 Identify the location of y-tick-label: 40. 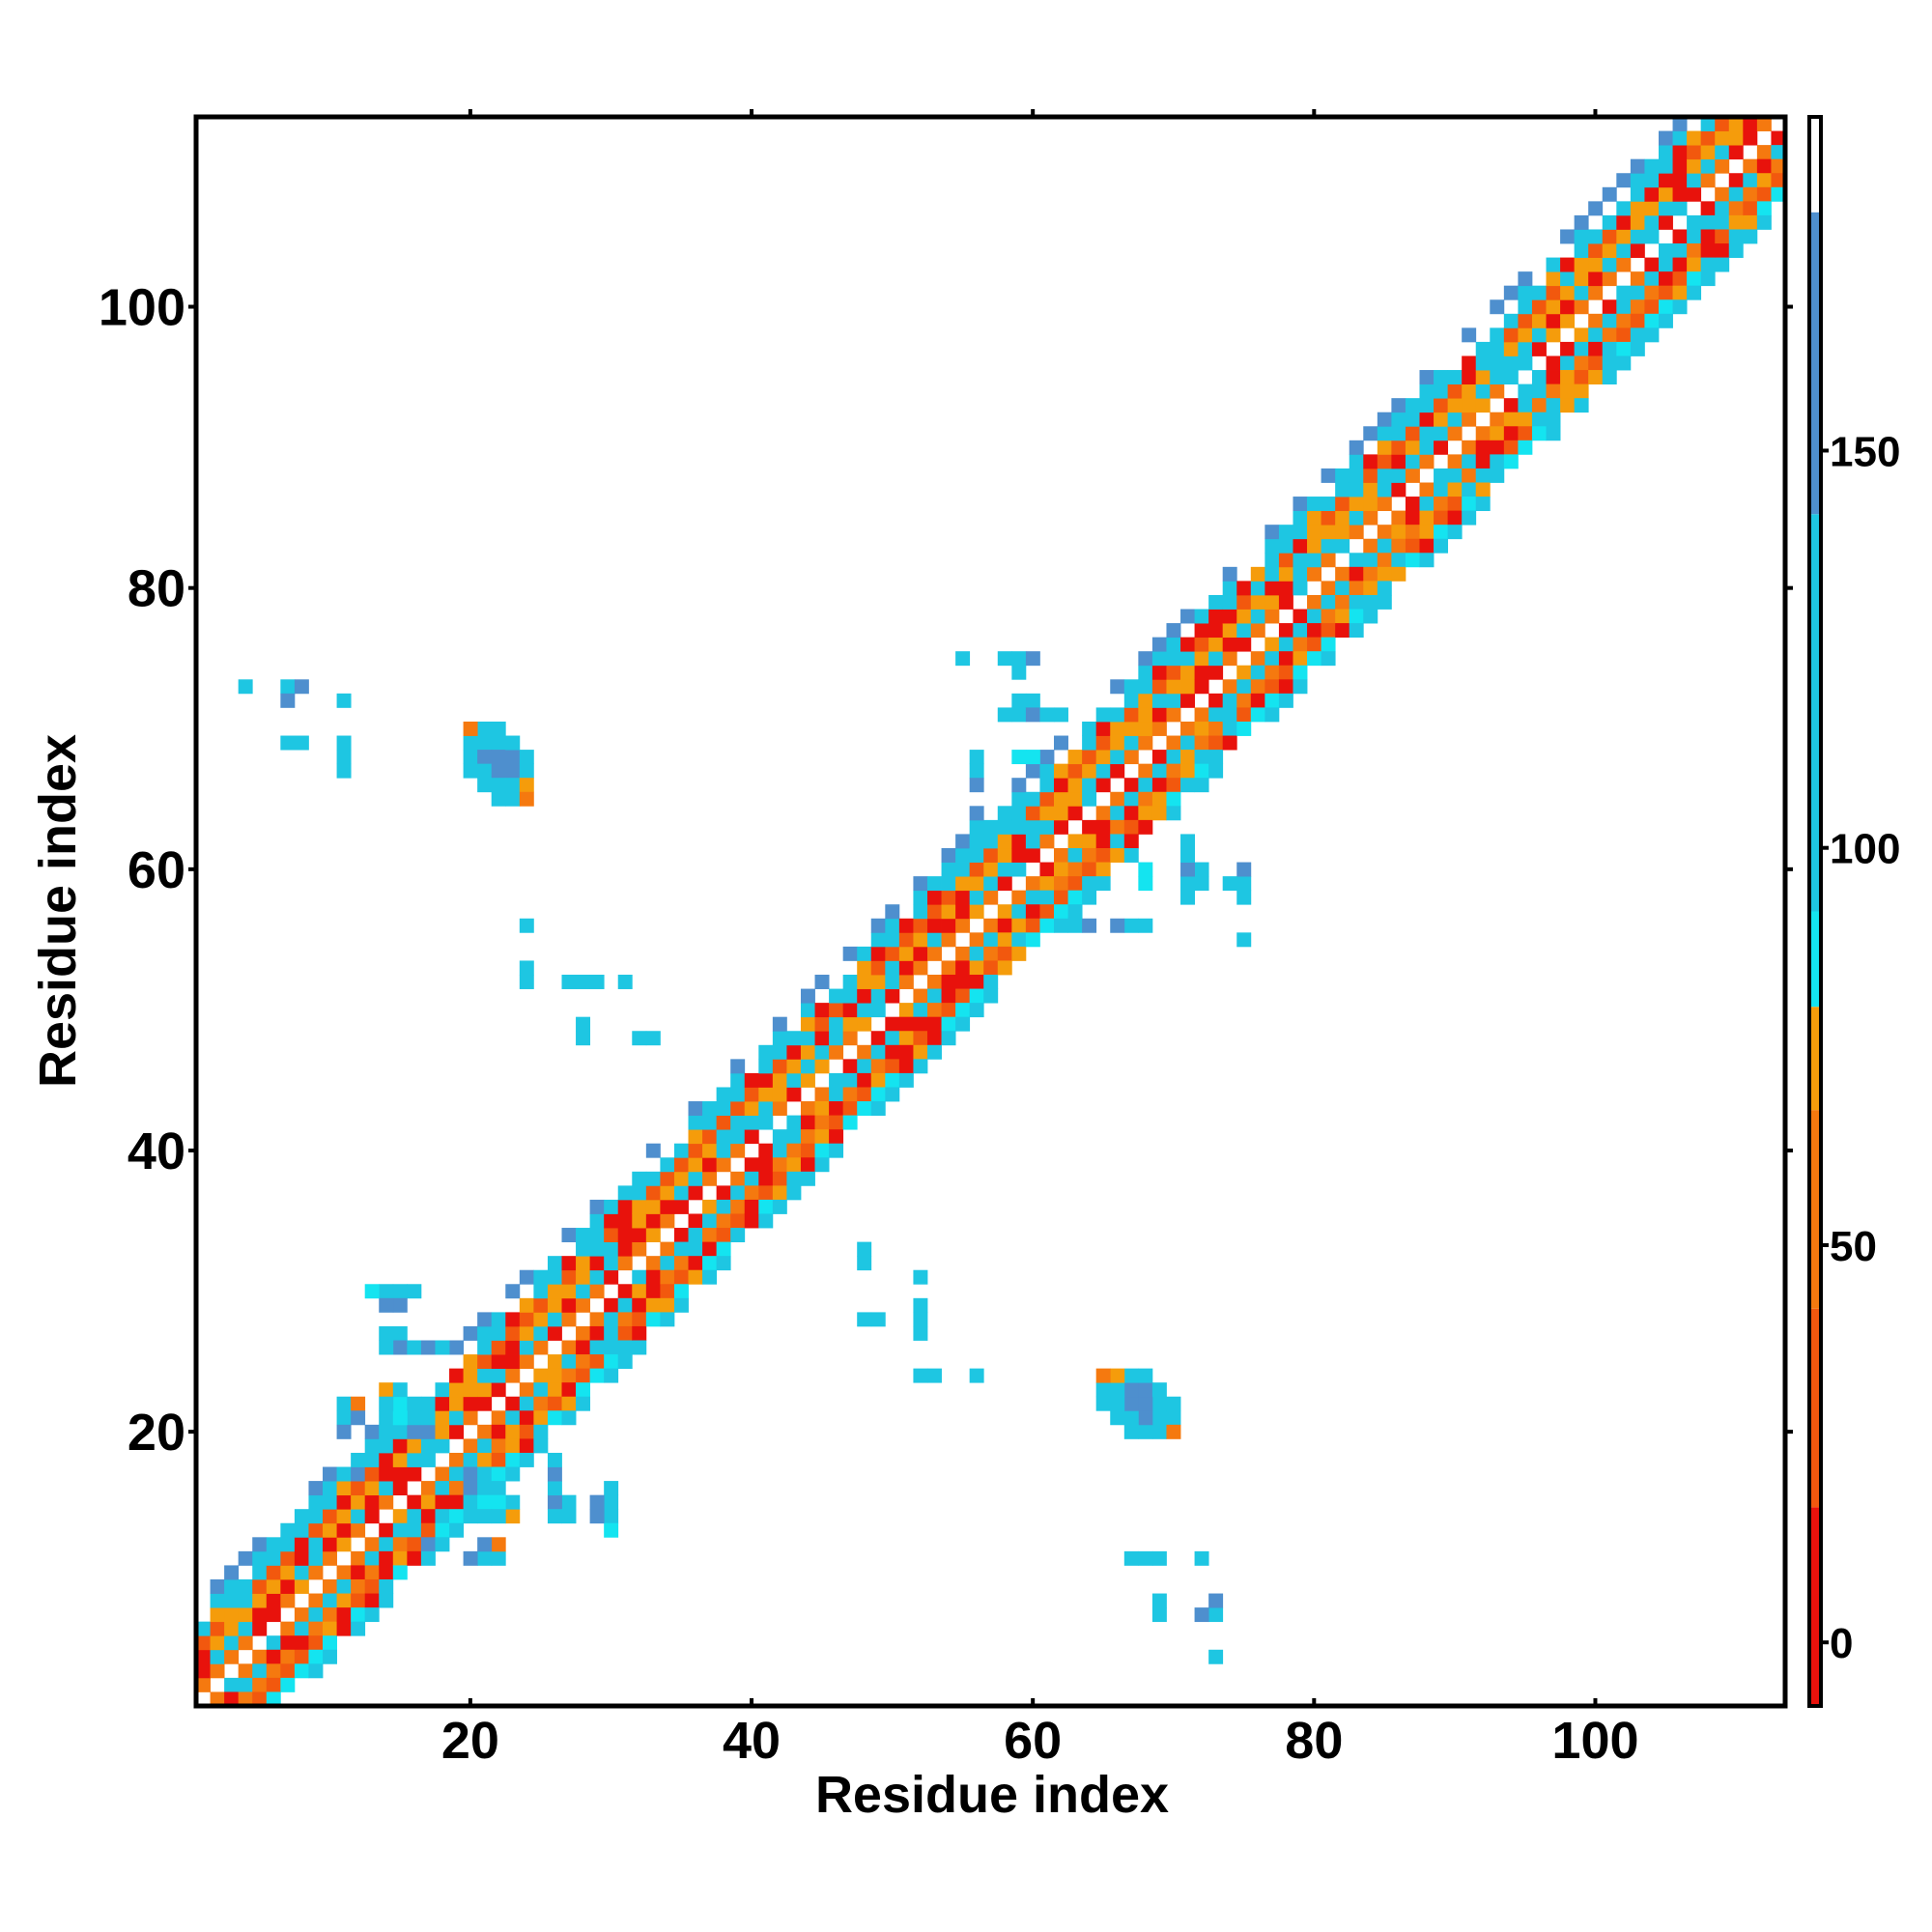
(156, 1151).